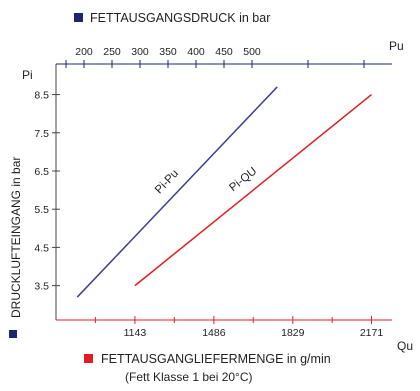 The width and height of the screenshot is (420, 391). I want to click on top-tick-label: 450, so click(224, 52).